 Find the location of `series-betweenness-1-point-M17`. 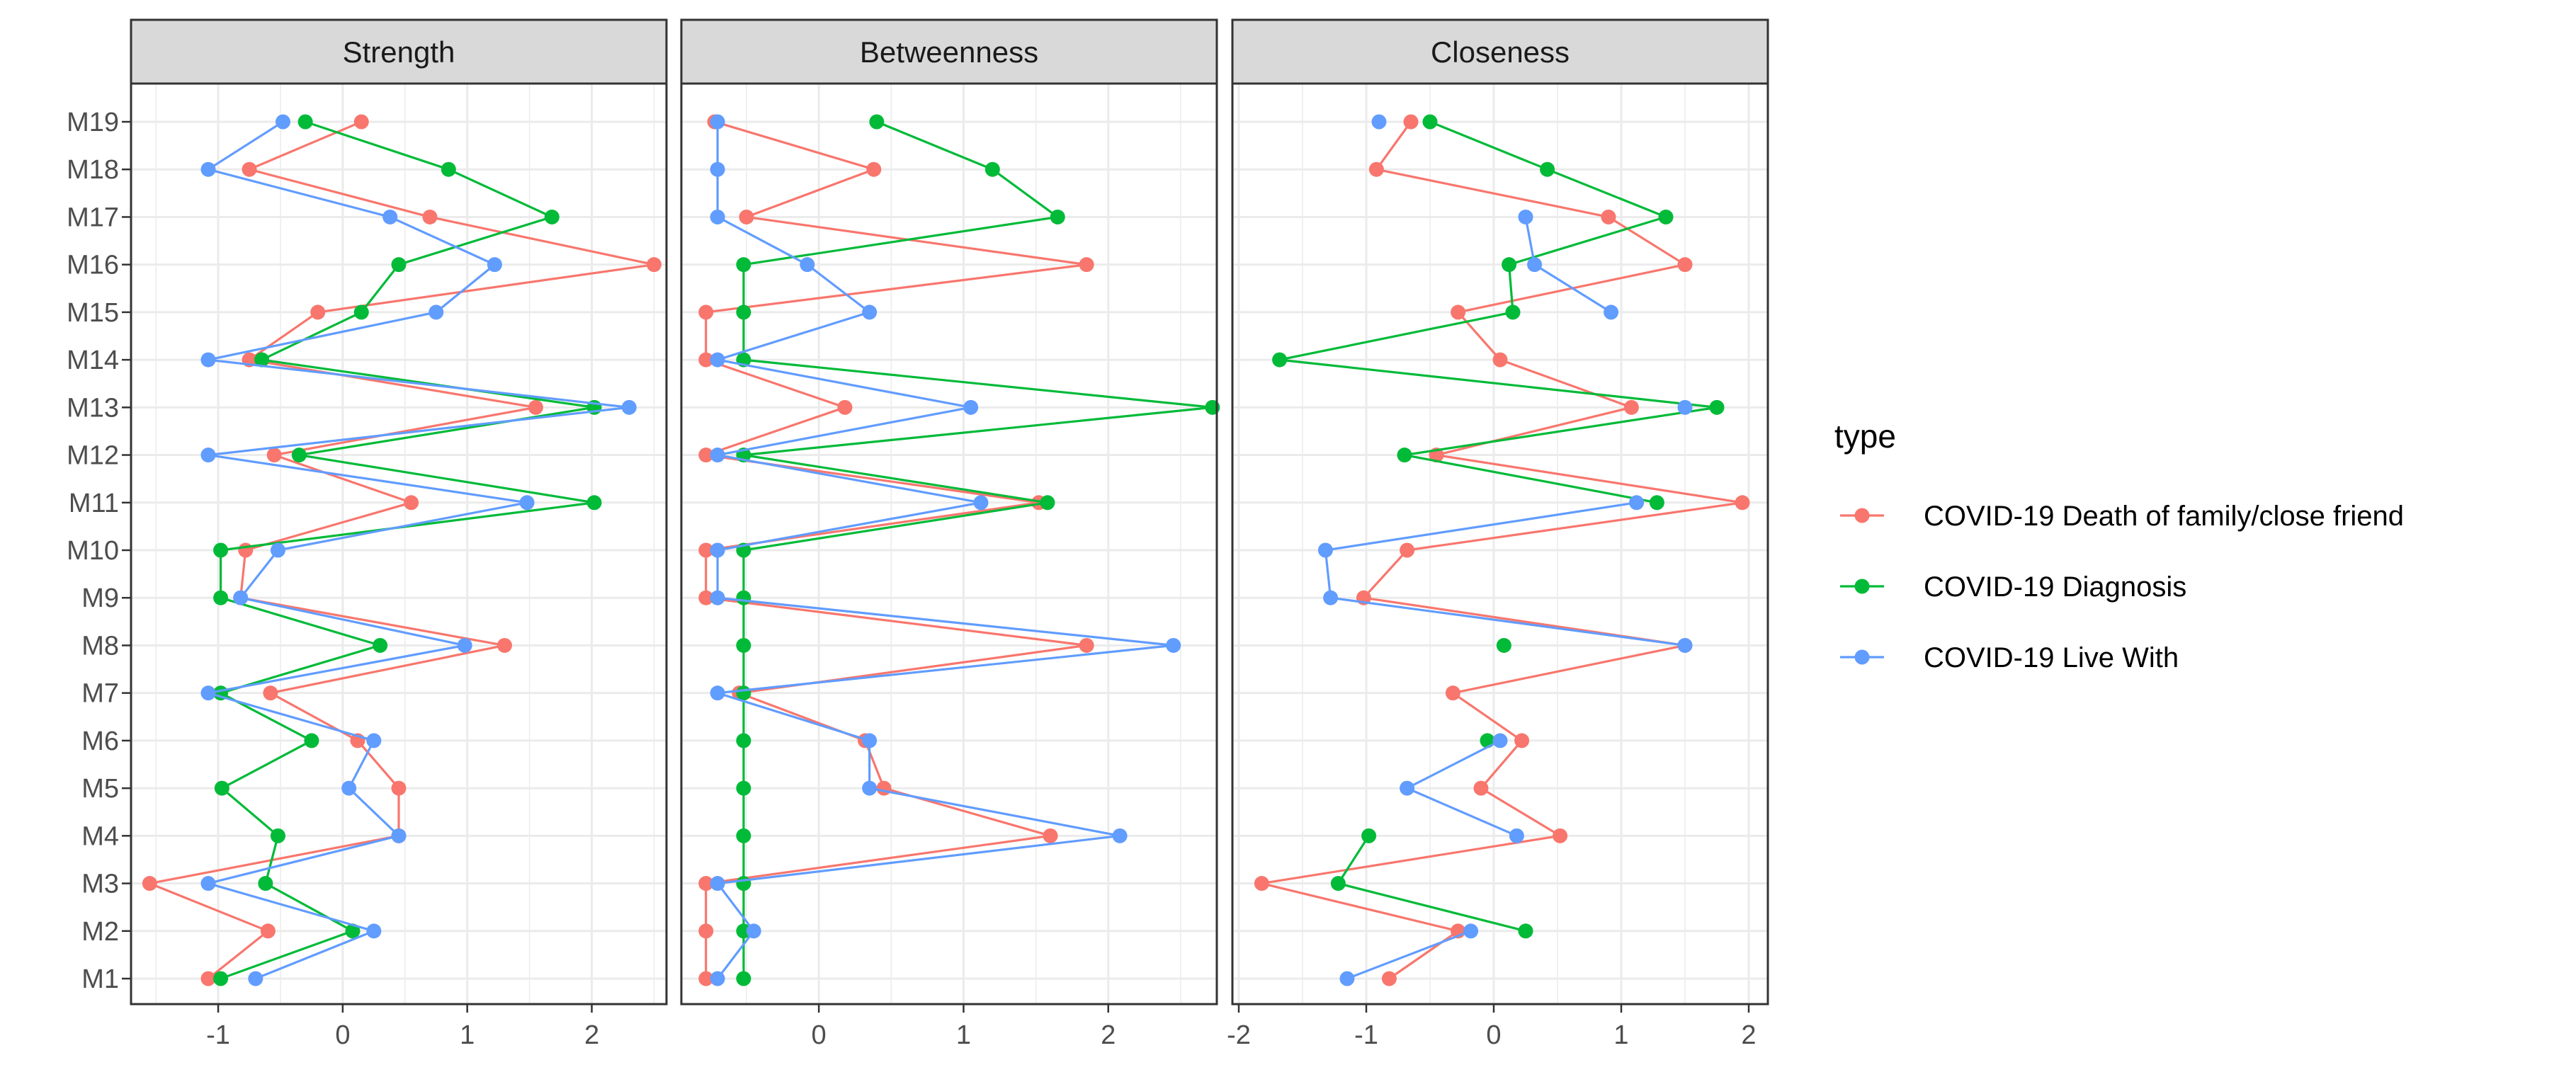

series-betweenness-1-point-M17 is located at coordinates (746, 216).